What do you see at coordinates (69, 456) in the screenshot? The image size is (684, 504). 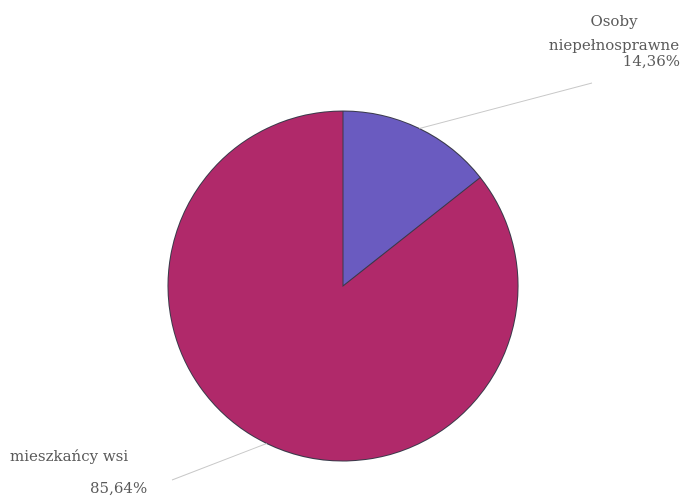 I see `slice-label-1-line-0: mieszkańcy wsi` at bounding box center [69, 456].